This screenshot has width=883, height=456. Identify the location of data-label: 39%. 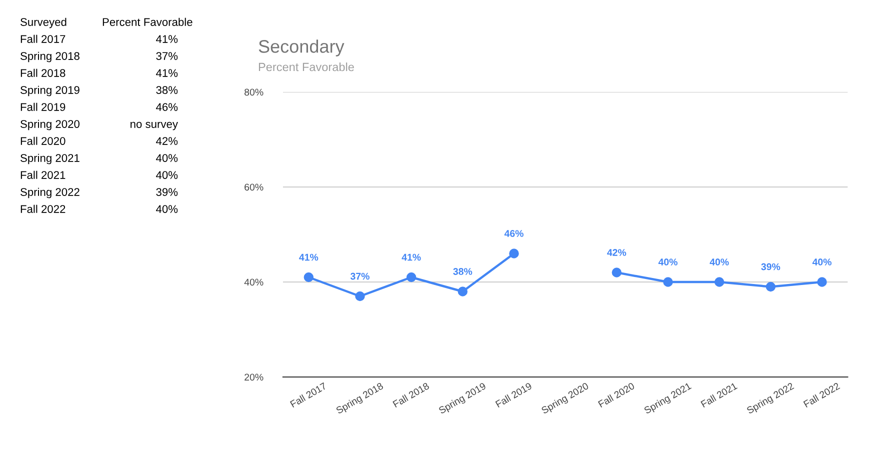
(770, 266).